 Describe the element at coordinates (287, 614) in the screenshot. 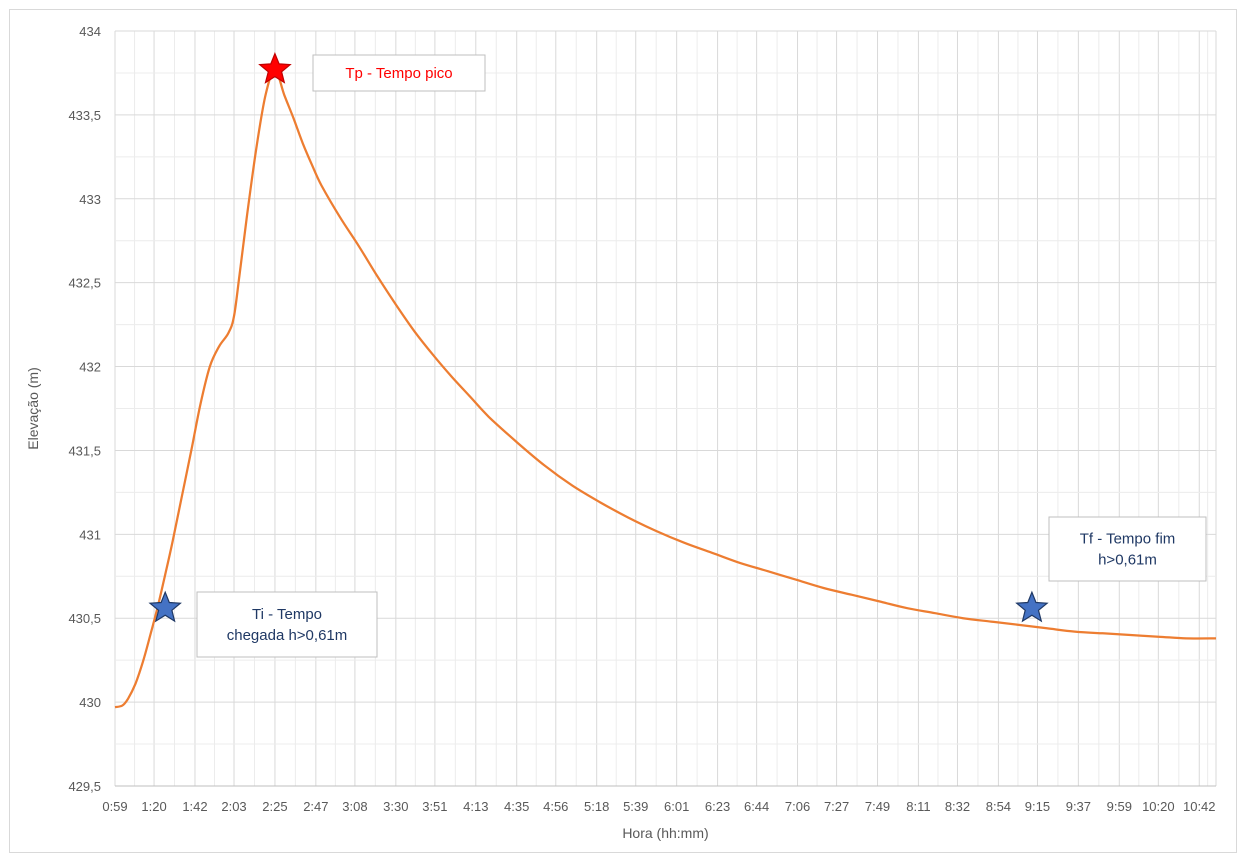

I see `ti-annotation-text: Ti - Tempo` at that location.